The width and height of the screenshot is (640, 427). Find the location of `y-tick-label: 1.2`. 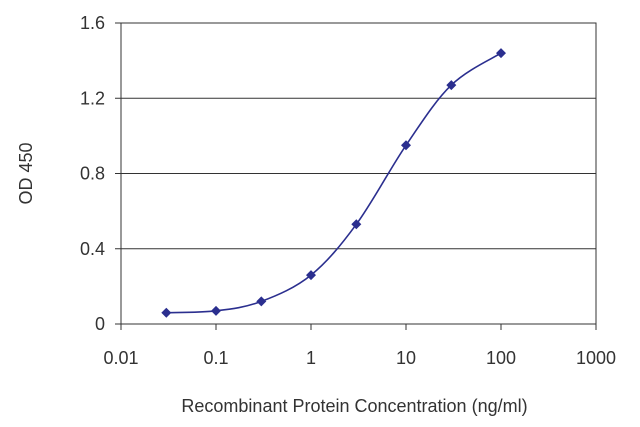

y-tick-label: 1.2 is located at coordinates (92, 98).